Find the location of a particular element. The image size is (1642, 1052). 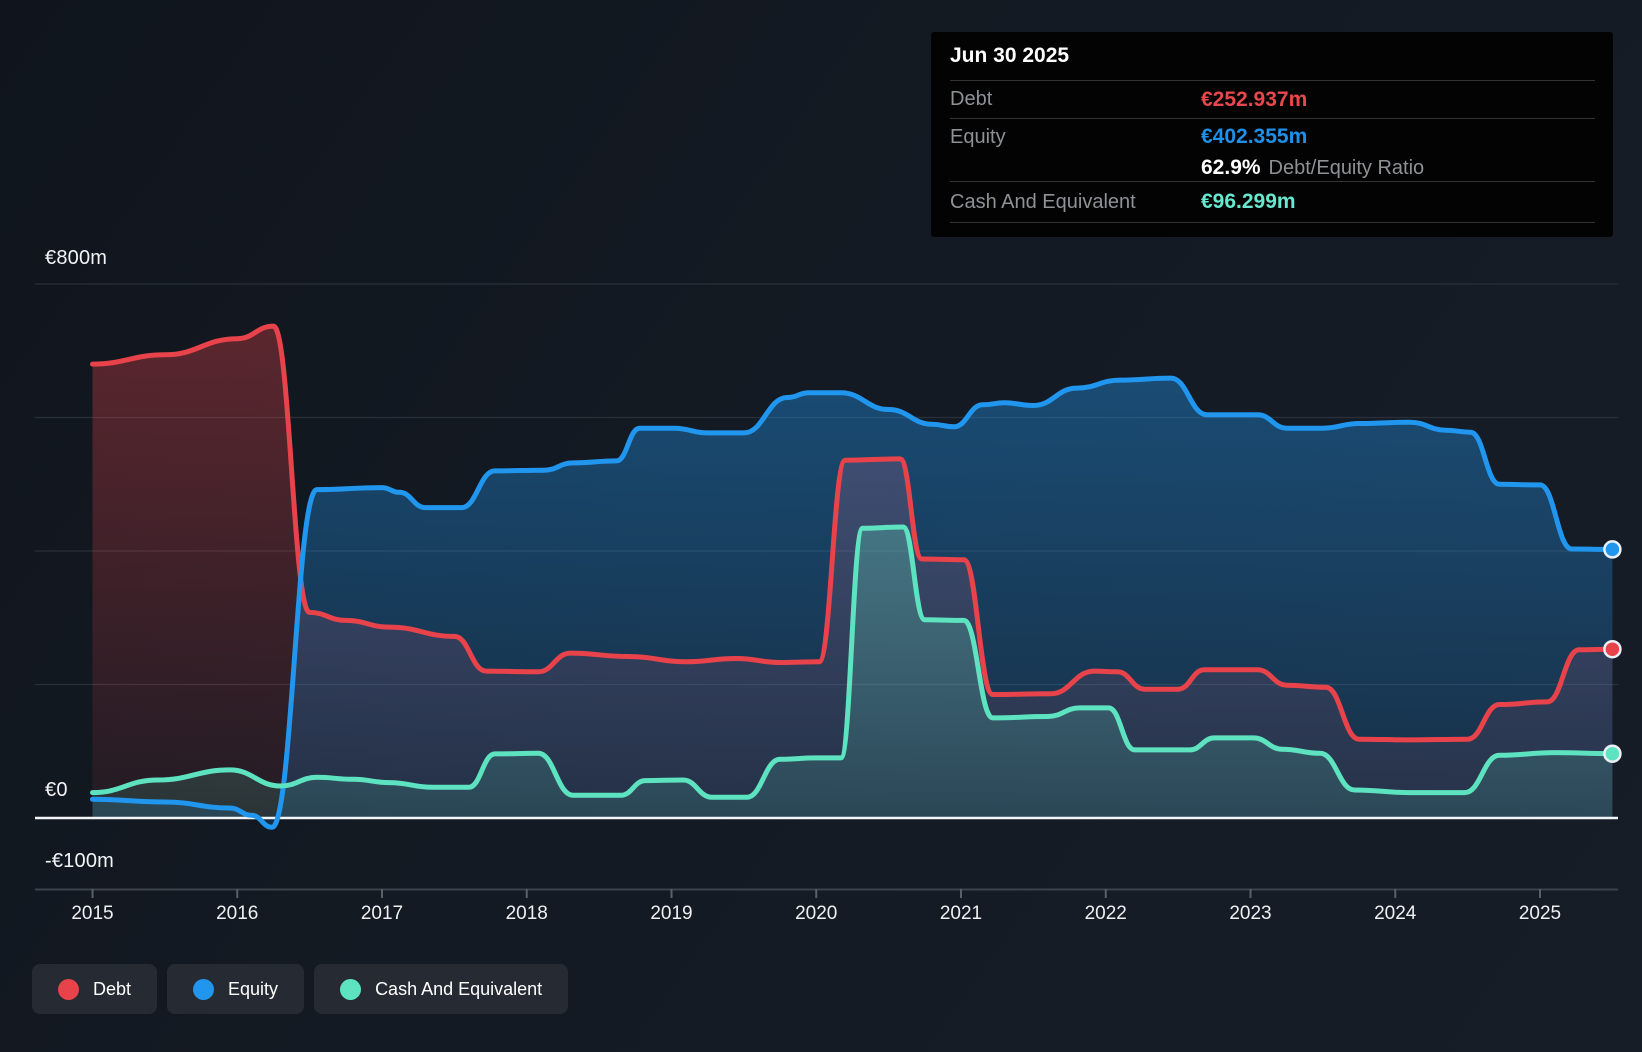

x-axis-label-2024: 2024 is located at coordinates (1395, 913).